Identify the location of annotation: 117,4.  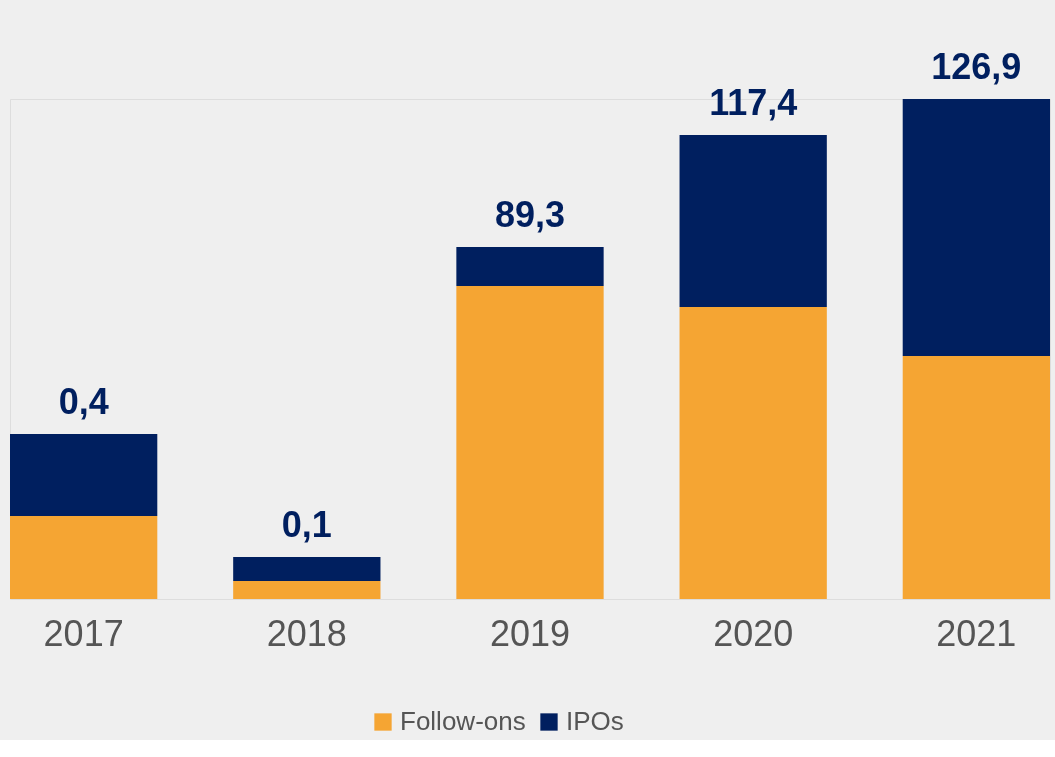
(753, 102).